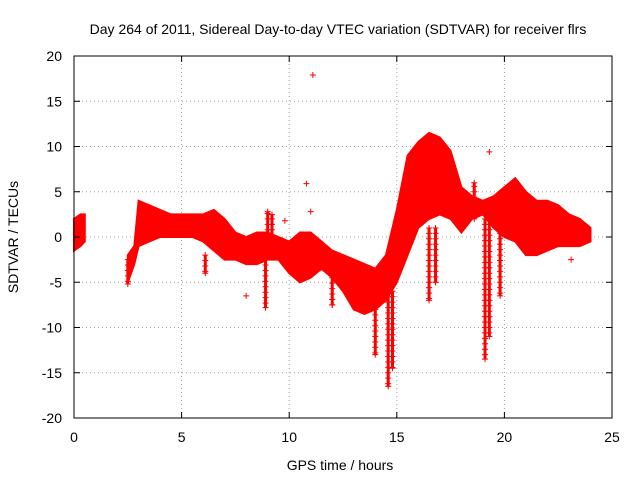 This screenshot has height=480, width=640. I want to click on x-tick-label: 20, so click(505, 437).